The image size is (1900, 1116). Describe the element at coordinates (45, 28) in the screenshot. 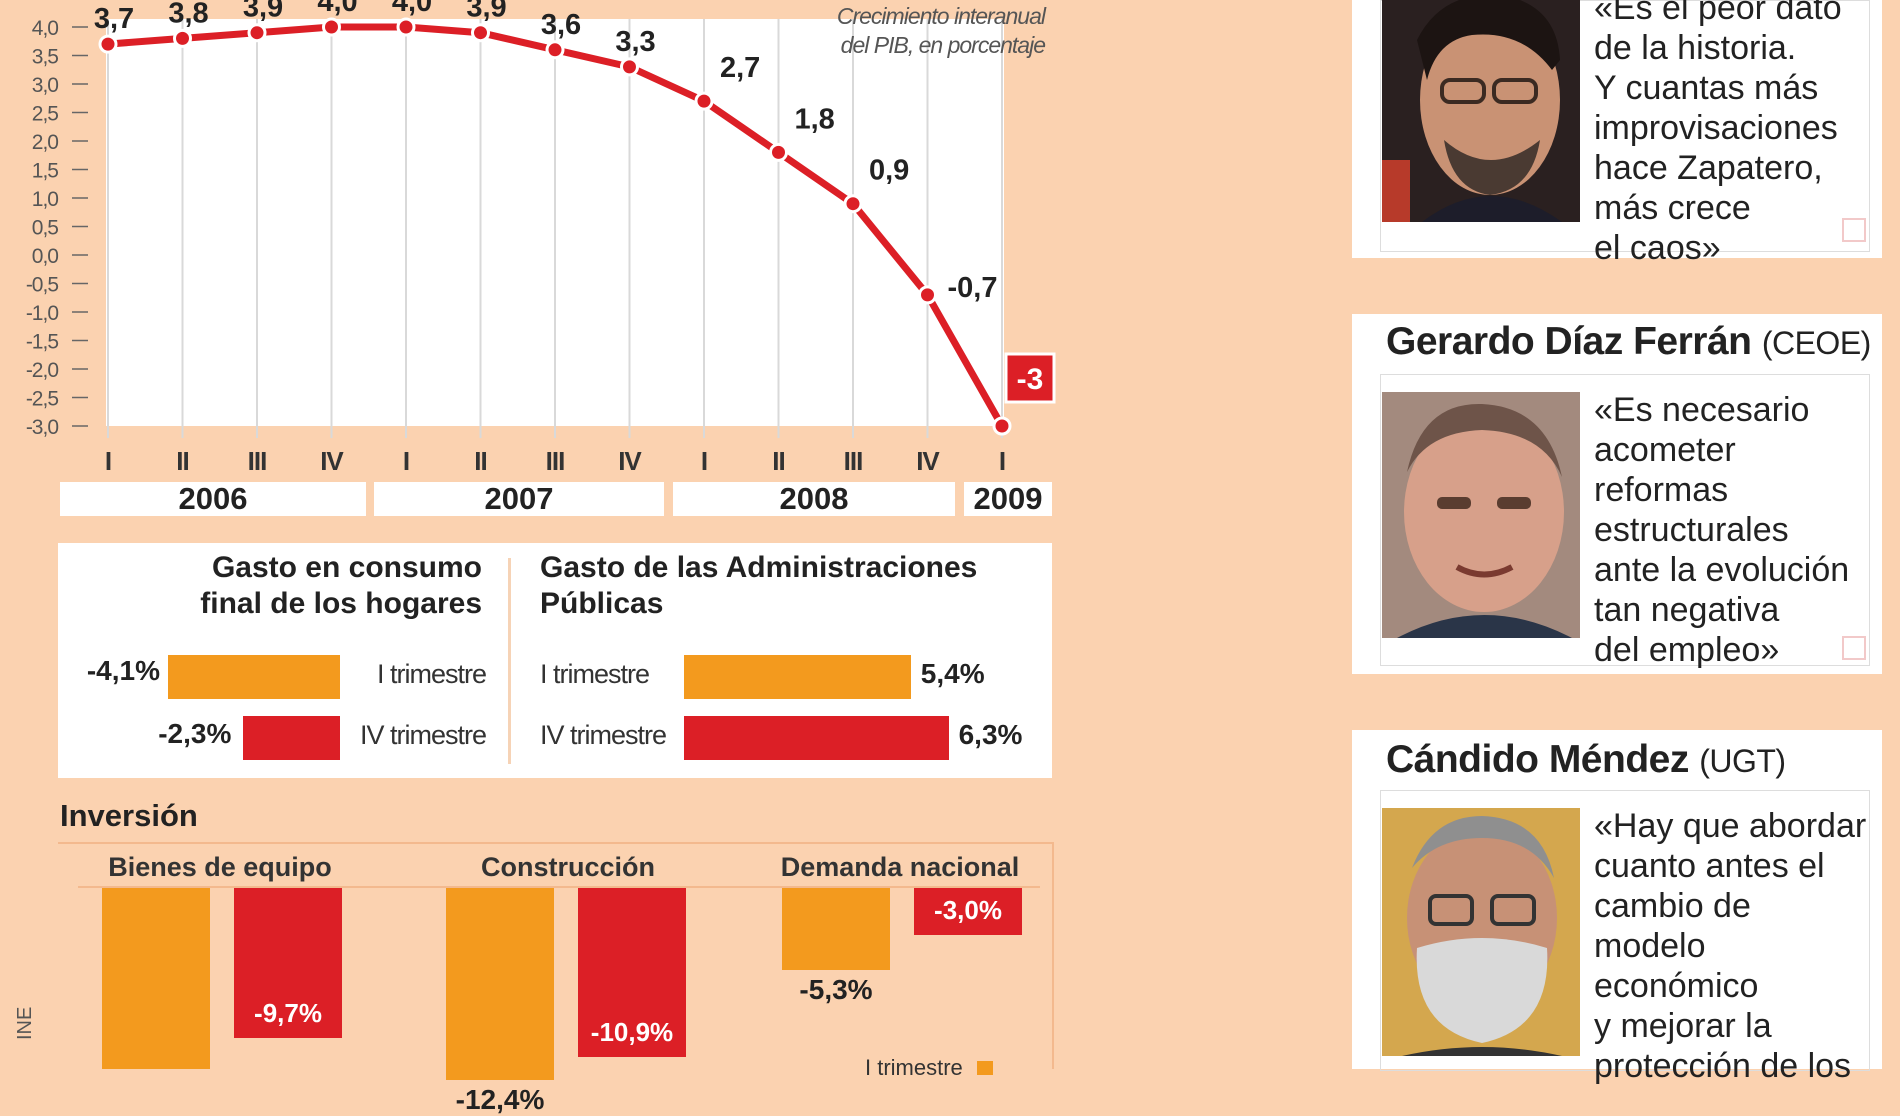

I see `gdp-y-tick-label: 4,0` at that location.